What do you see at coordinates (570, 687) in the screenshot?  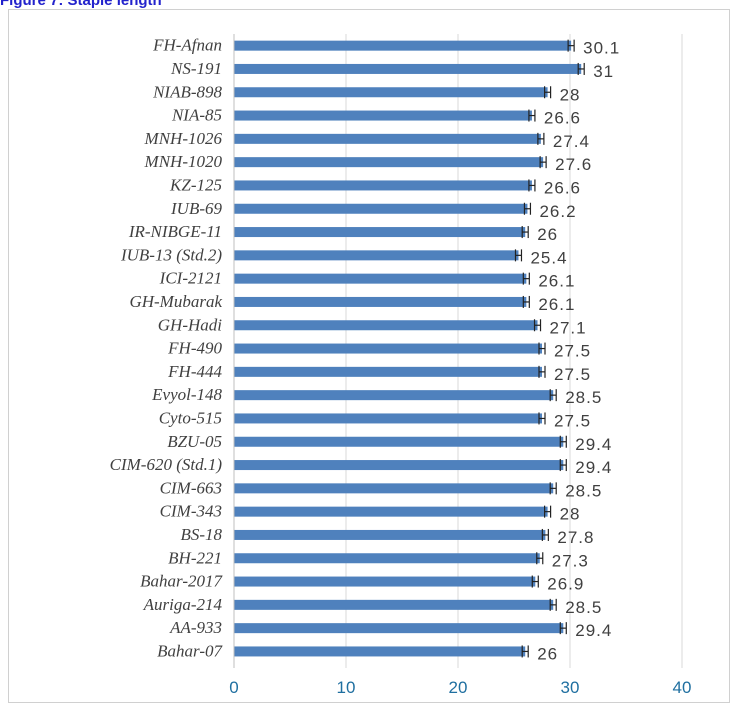 I see `x-tick-label: 30` at bounding box center [570, 687].